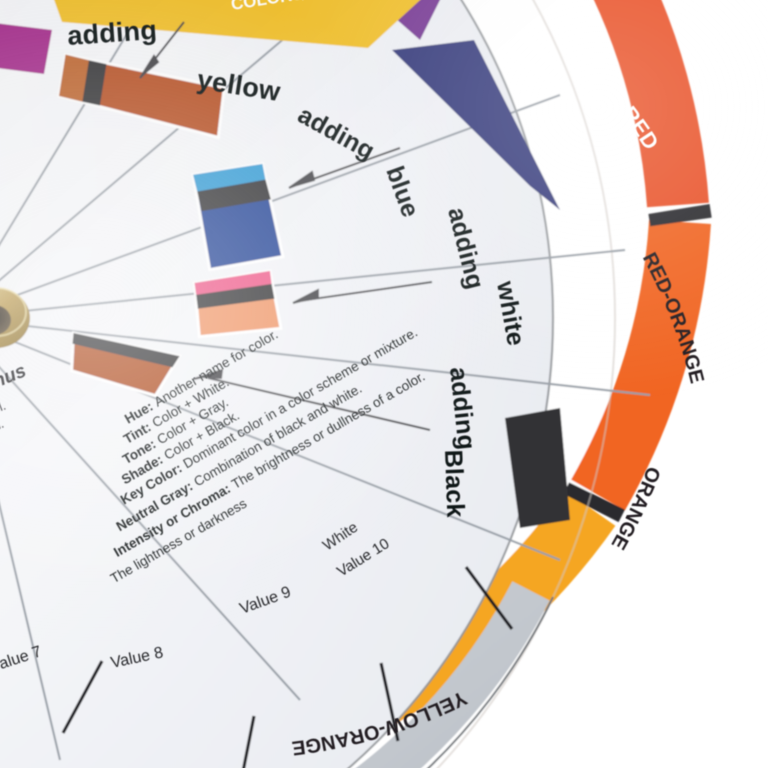 This screenshot has height=768, width=768. Describe the element at coordinates (476, 125) in the screenshot. I see `navy-blue-wedge` at that location.